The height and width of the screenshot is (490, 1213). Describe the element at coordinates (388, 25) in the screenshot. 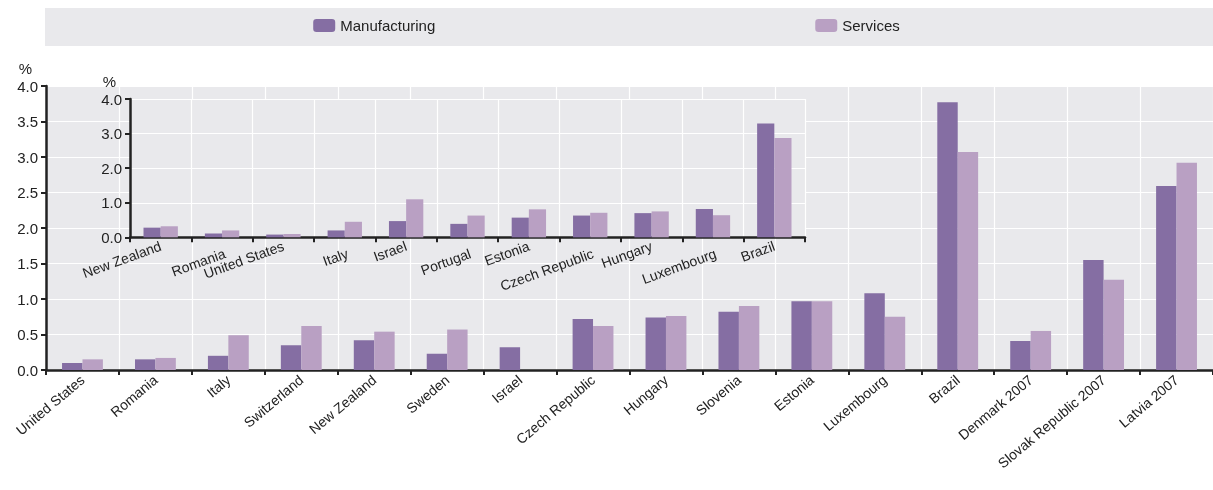

I see `legend-label: Manufacturing` at that location.